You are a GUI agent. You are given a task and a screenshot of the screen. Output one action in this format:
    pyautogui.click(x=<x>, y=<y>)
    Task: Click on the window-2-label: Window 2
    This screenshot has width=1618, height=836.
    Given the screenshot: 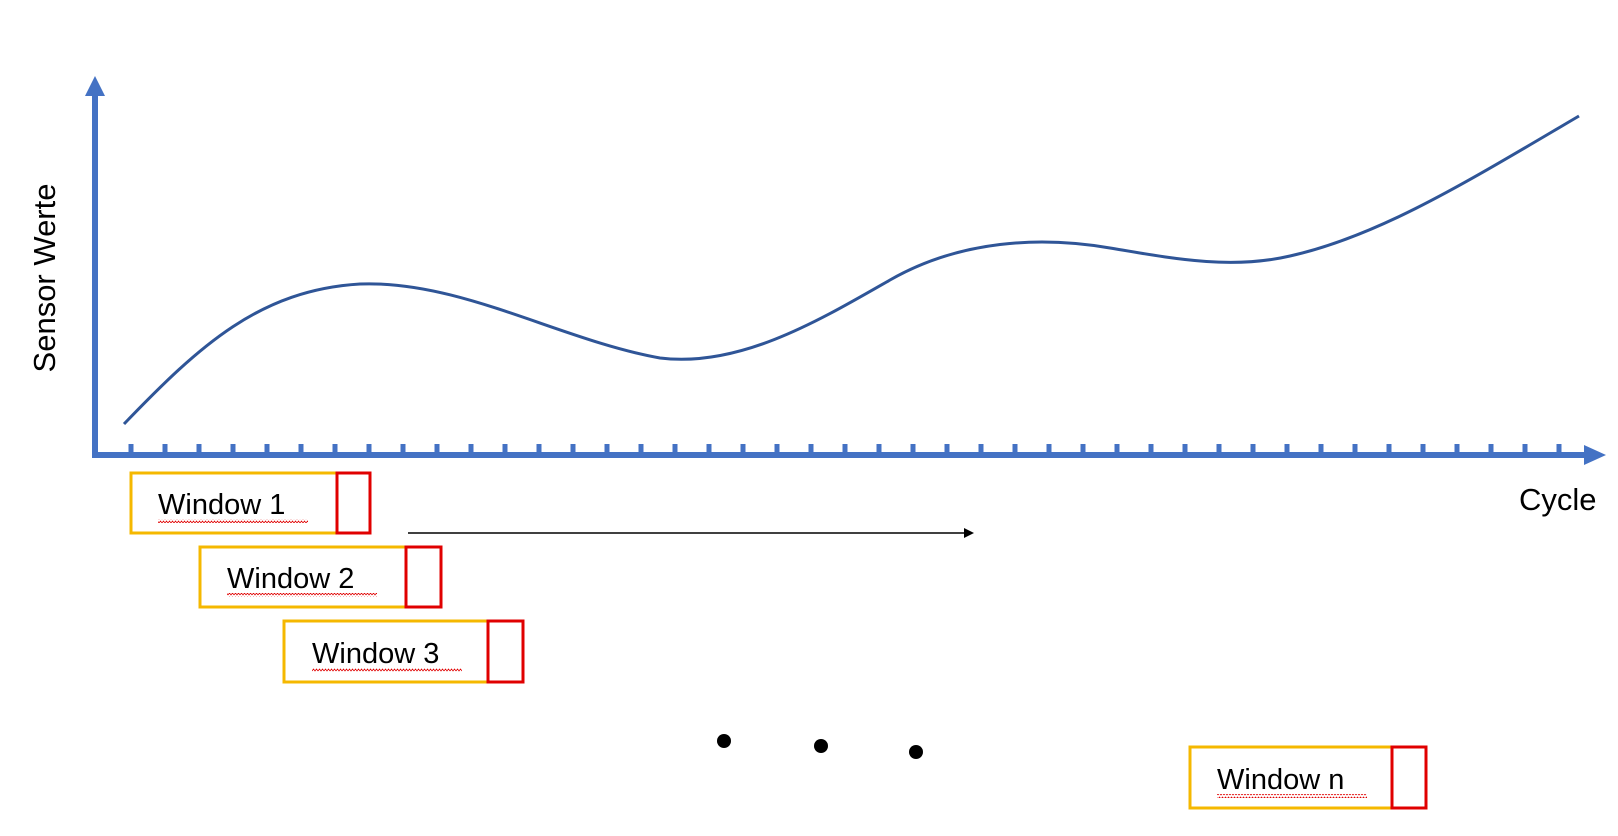 What is the action you would take?
    pyautogui.click(x=290, y=579)
    